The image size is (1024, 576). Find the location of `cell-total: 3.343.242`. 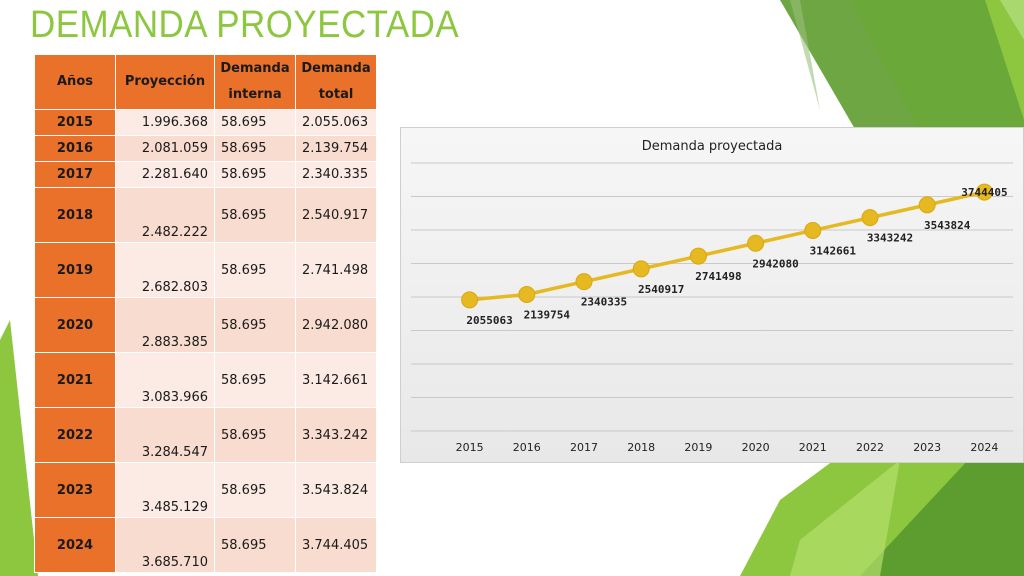

cell-total: 3.343.242 is located at coordinates (336, 435).